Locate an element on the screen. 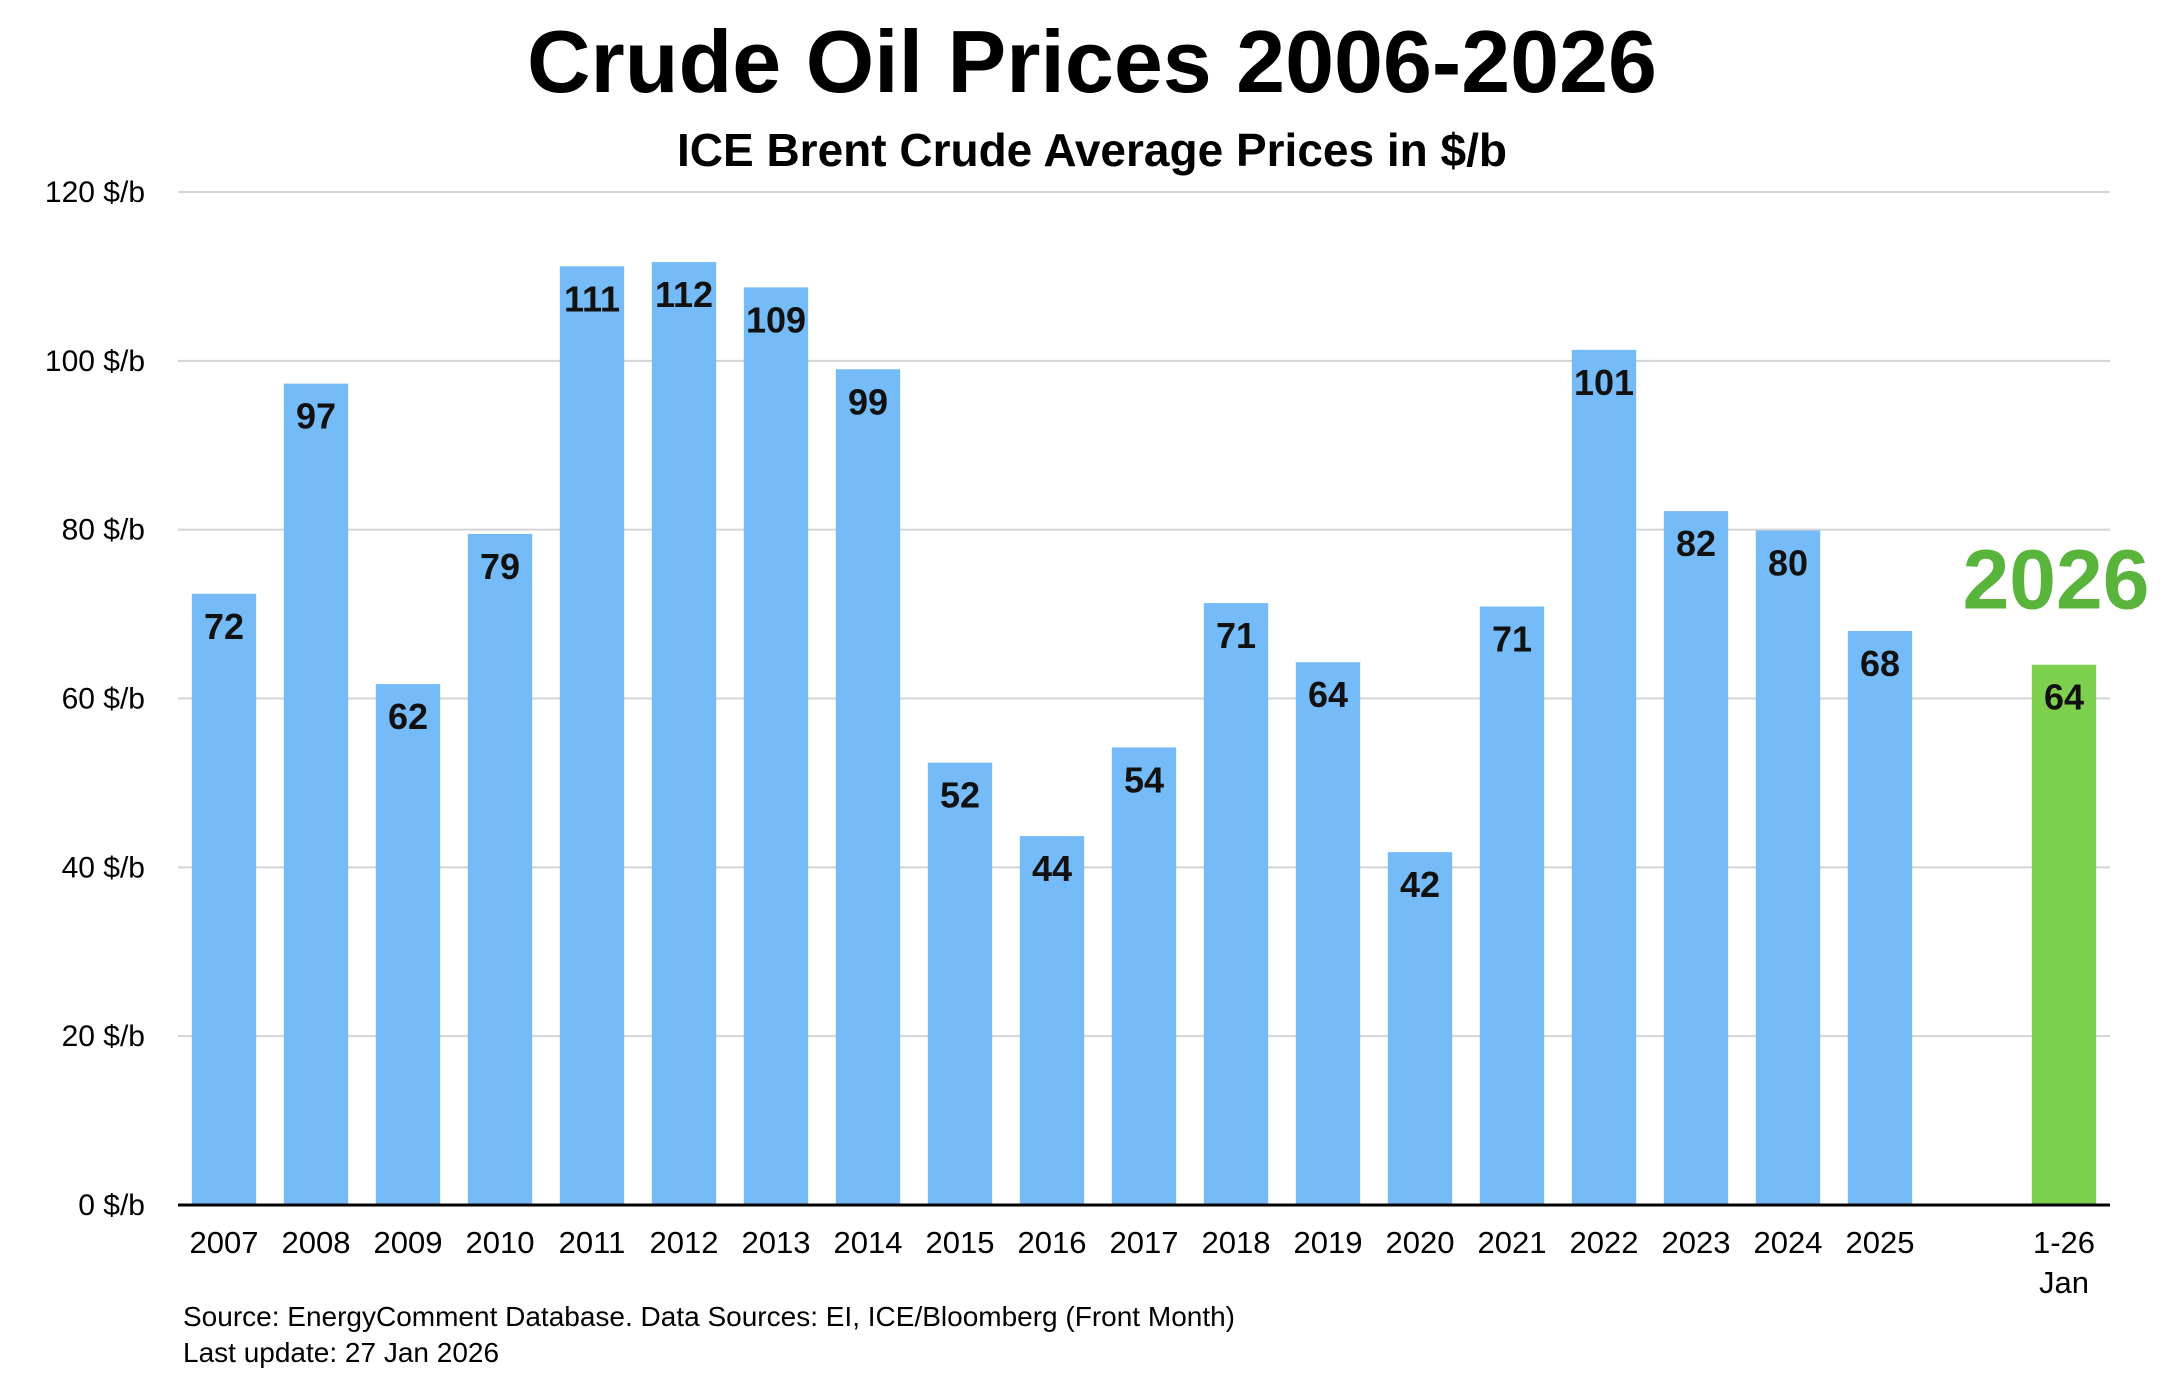 The width and height of the screenshot is (2184, 1380). y-tick-label-60: 60 $/b is located at coordinates (103, 699).